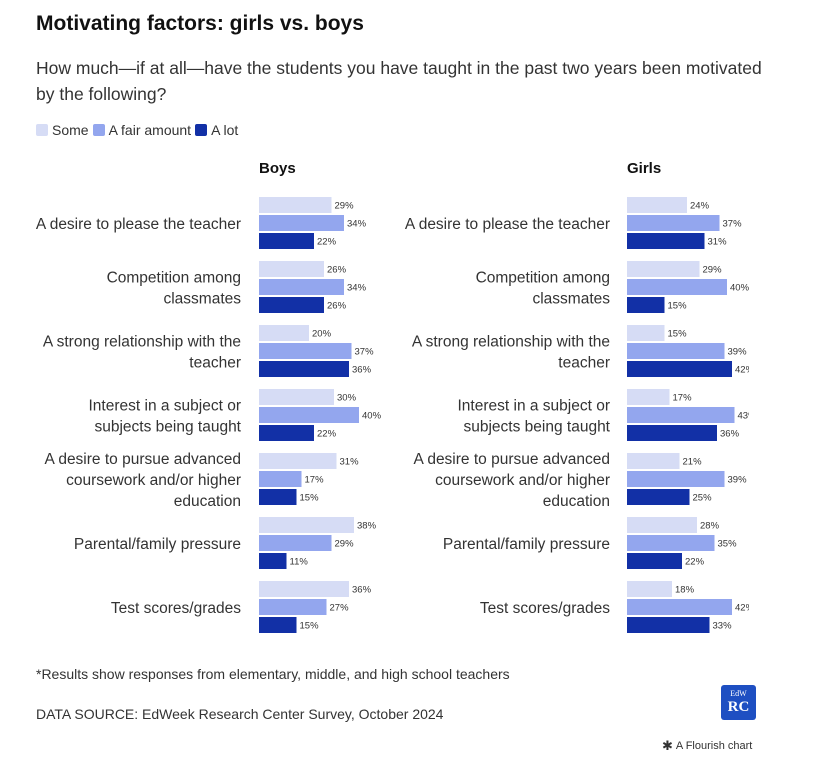  Describe the element at coordinates (710, 526) in the screenshot. I see `data-label: 28%` at that location.